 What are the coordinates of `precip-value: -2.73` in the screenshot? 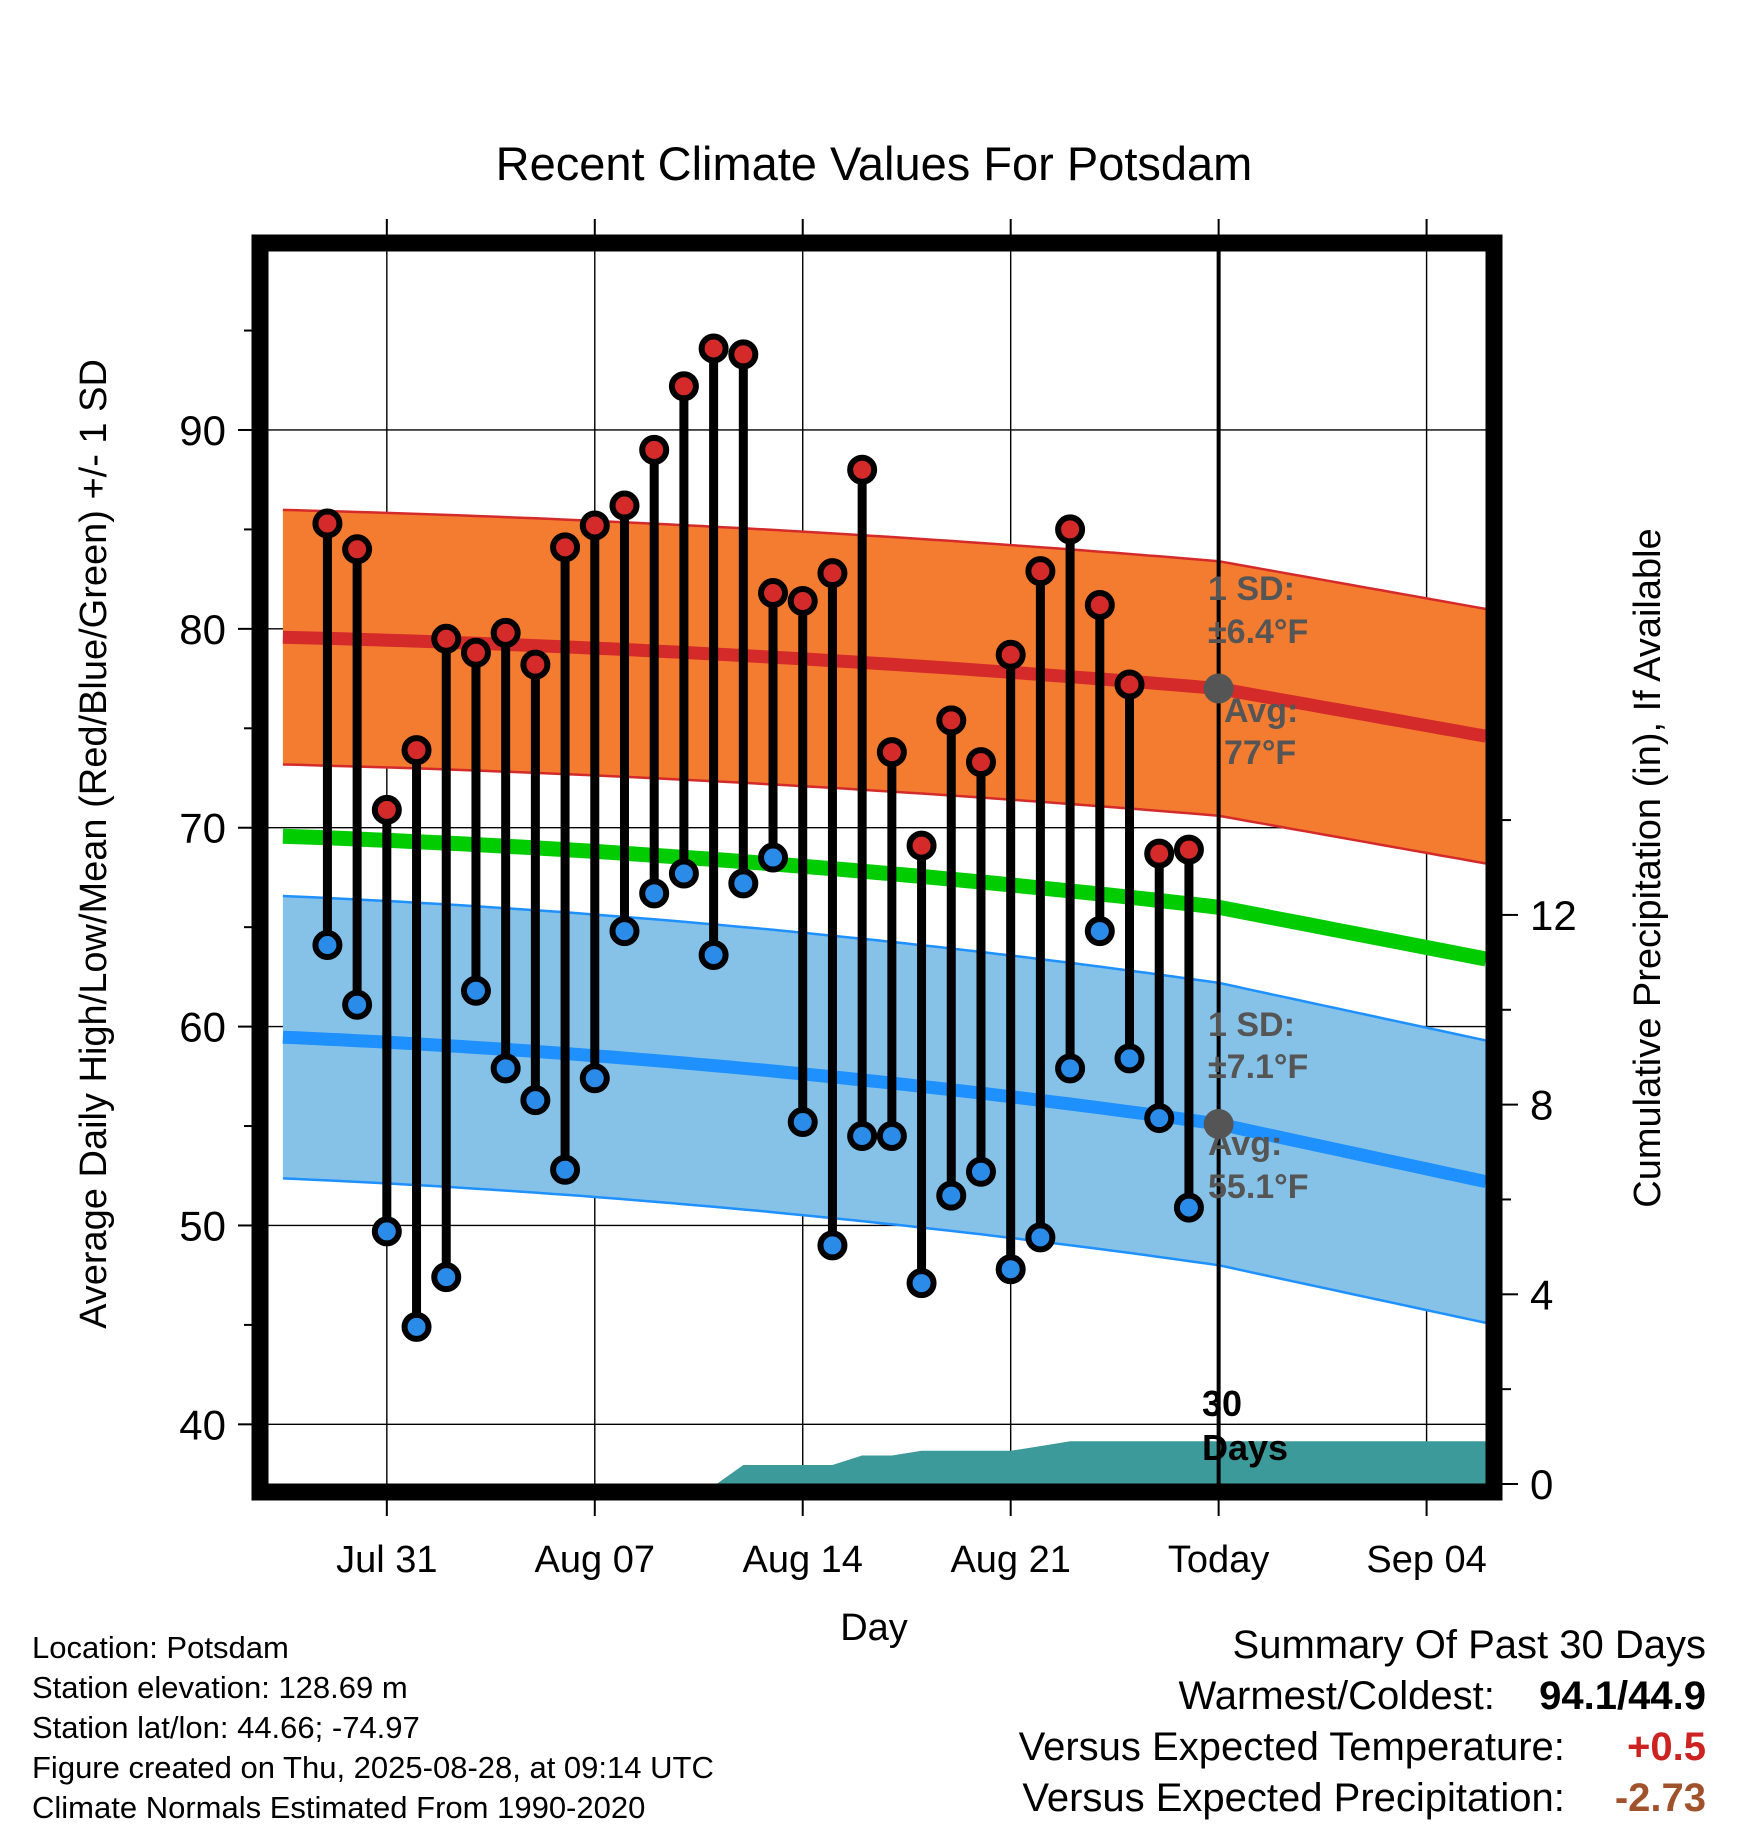 It's located at (1660, 1798).